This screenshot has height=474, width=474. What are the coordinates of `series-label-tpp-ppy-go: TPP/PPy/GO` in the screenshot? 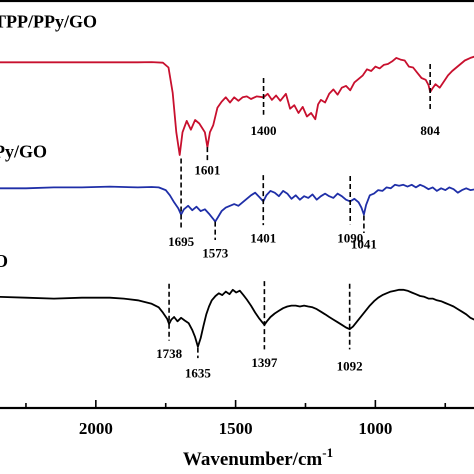 It's located at (48, 21).